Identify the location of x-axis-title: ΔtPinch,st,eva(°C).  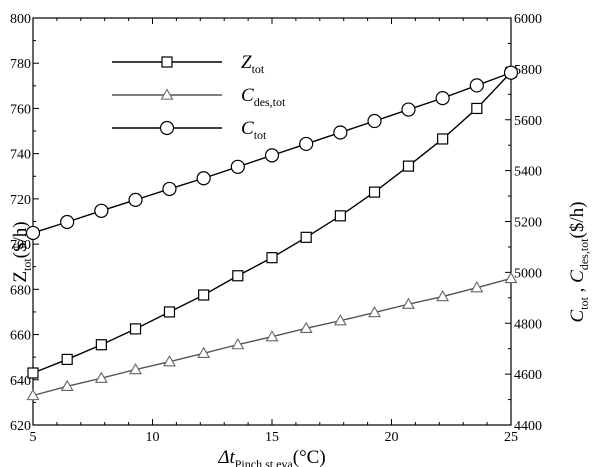
(271, 457).